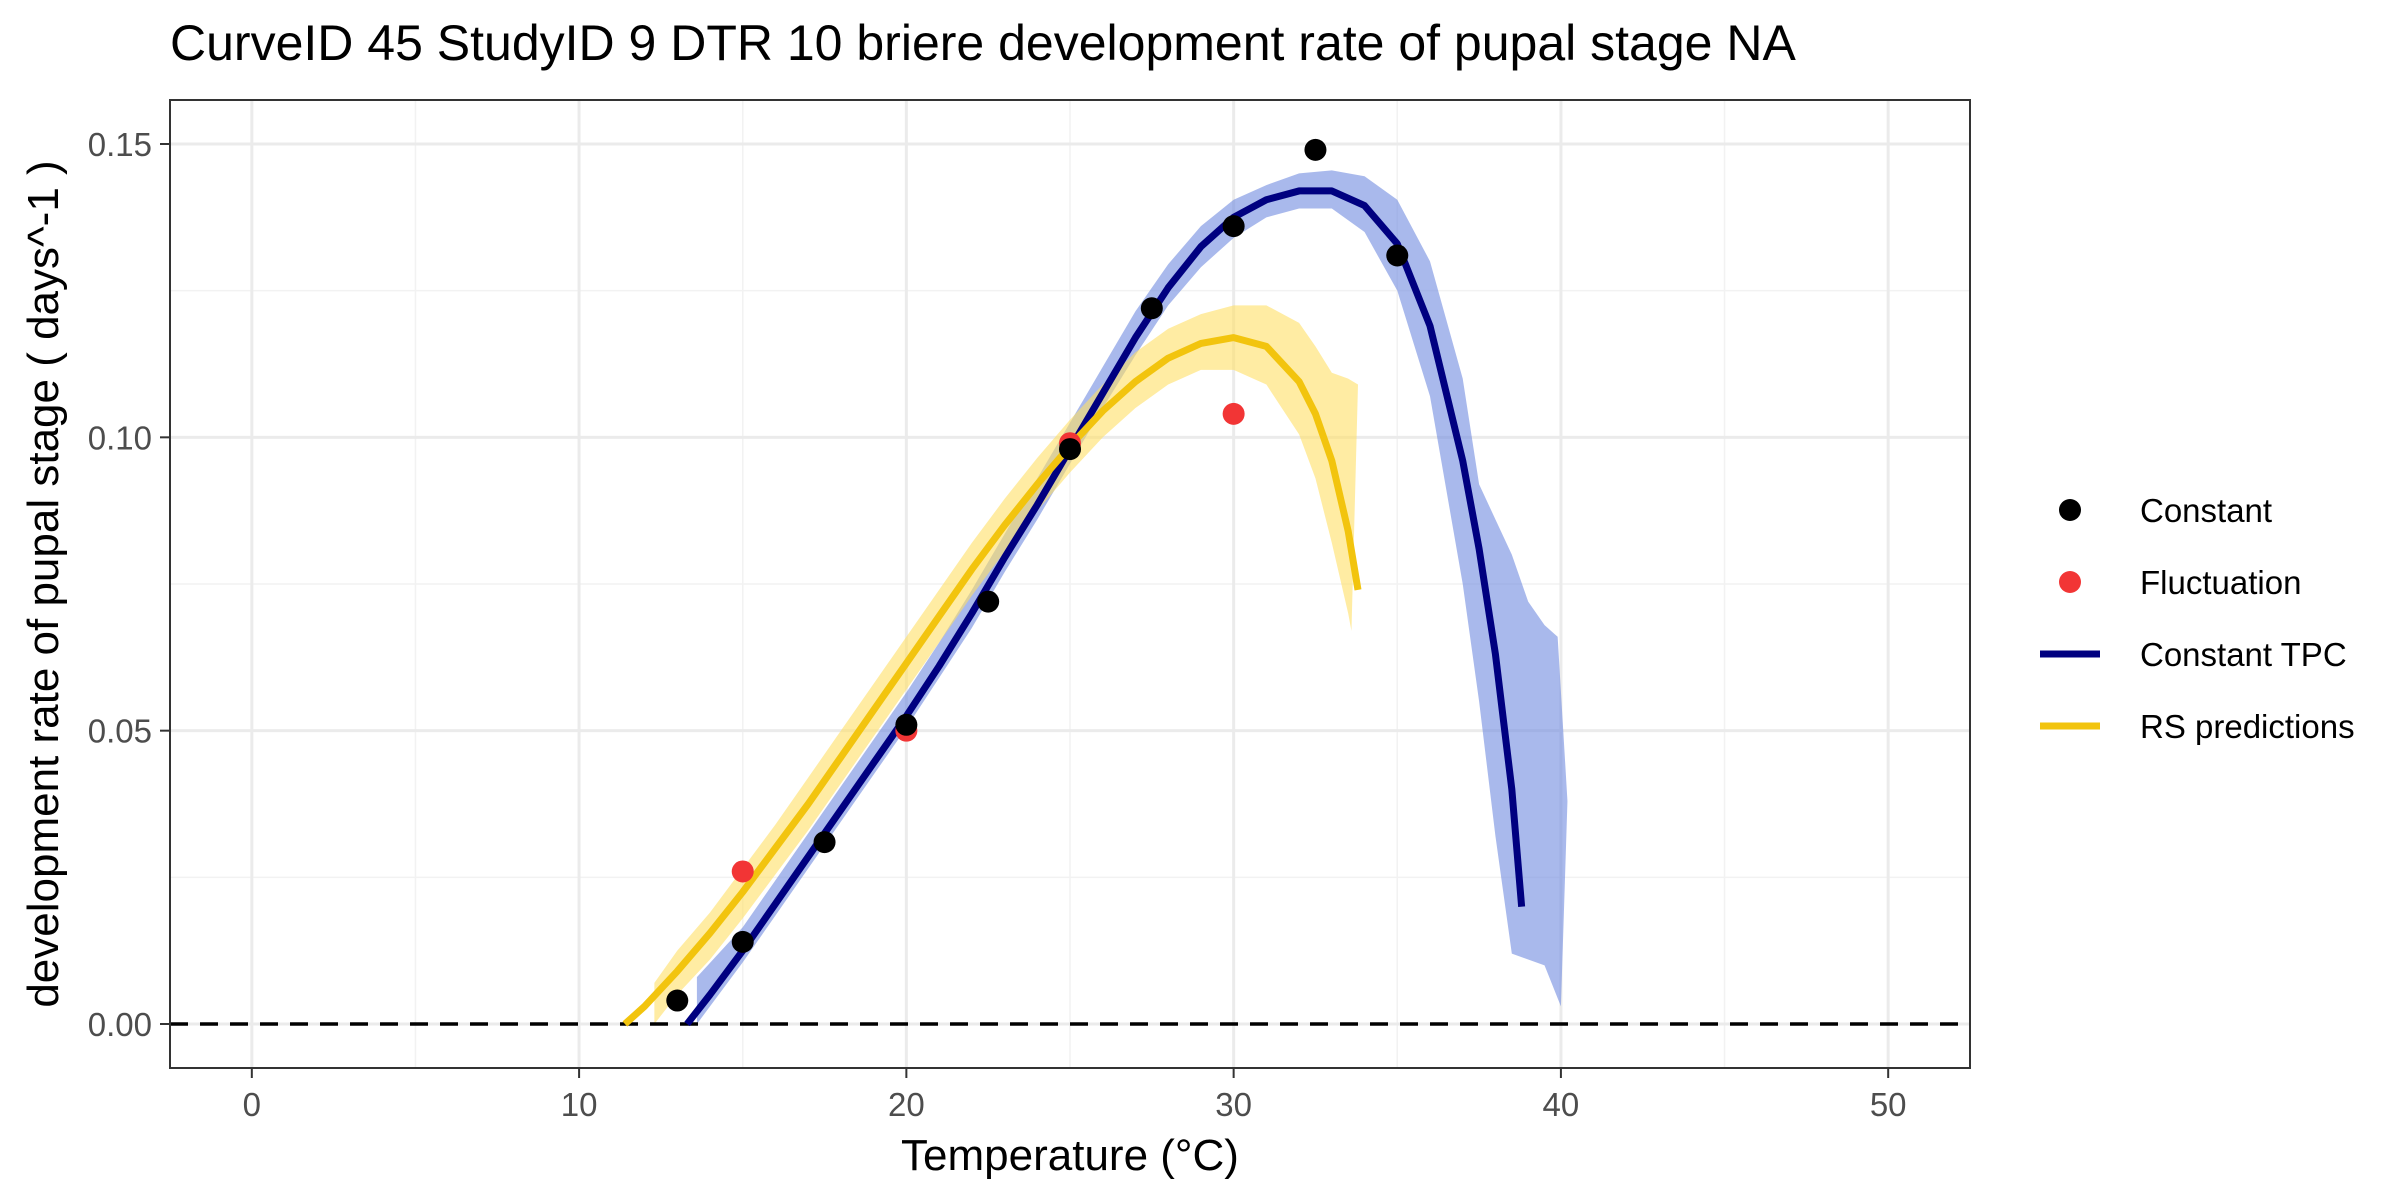 This screenshot has height=1200, width=2400. Describe the element at coordinates (1075, 1095) in the screenshot. I see `x-axis: 0 10 20 30 40 50` at that location.